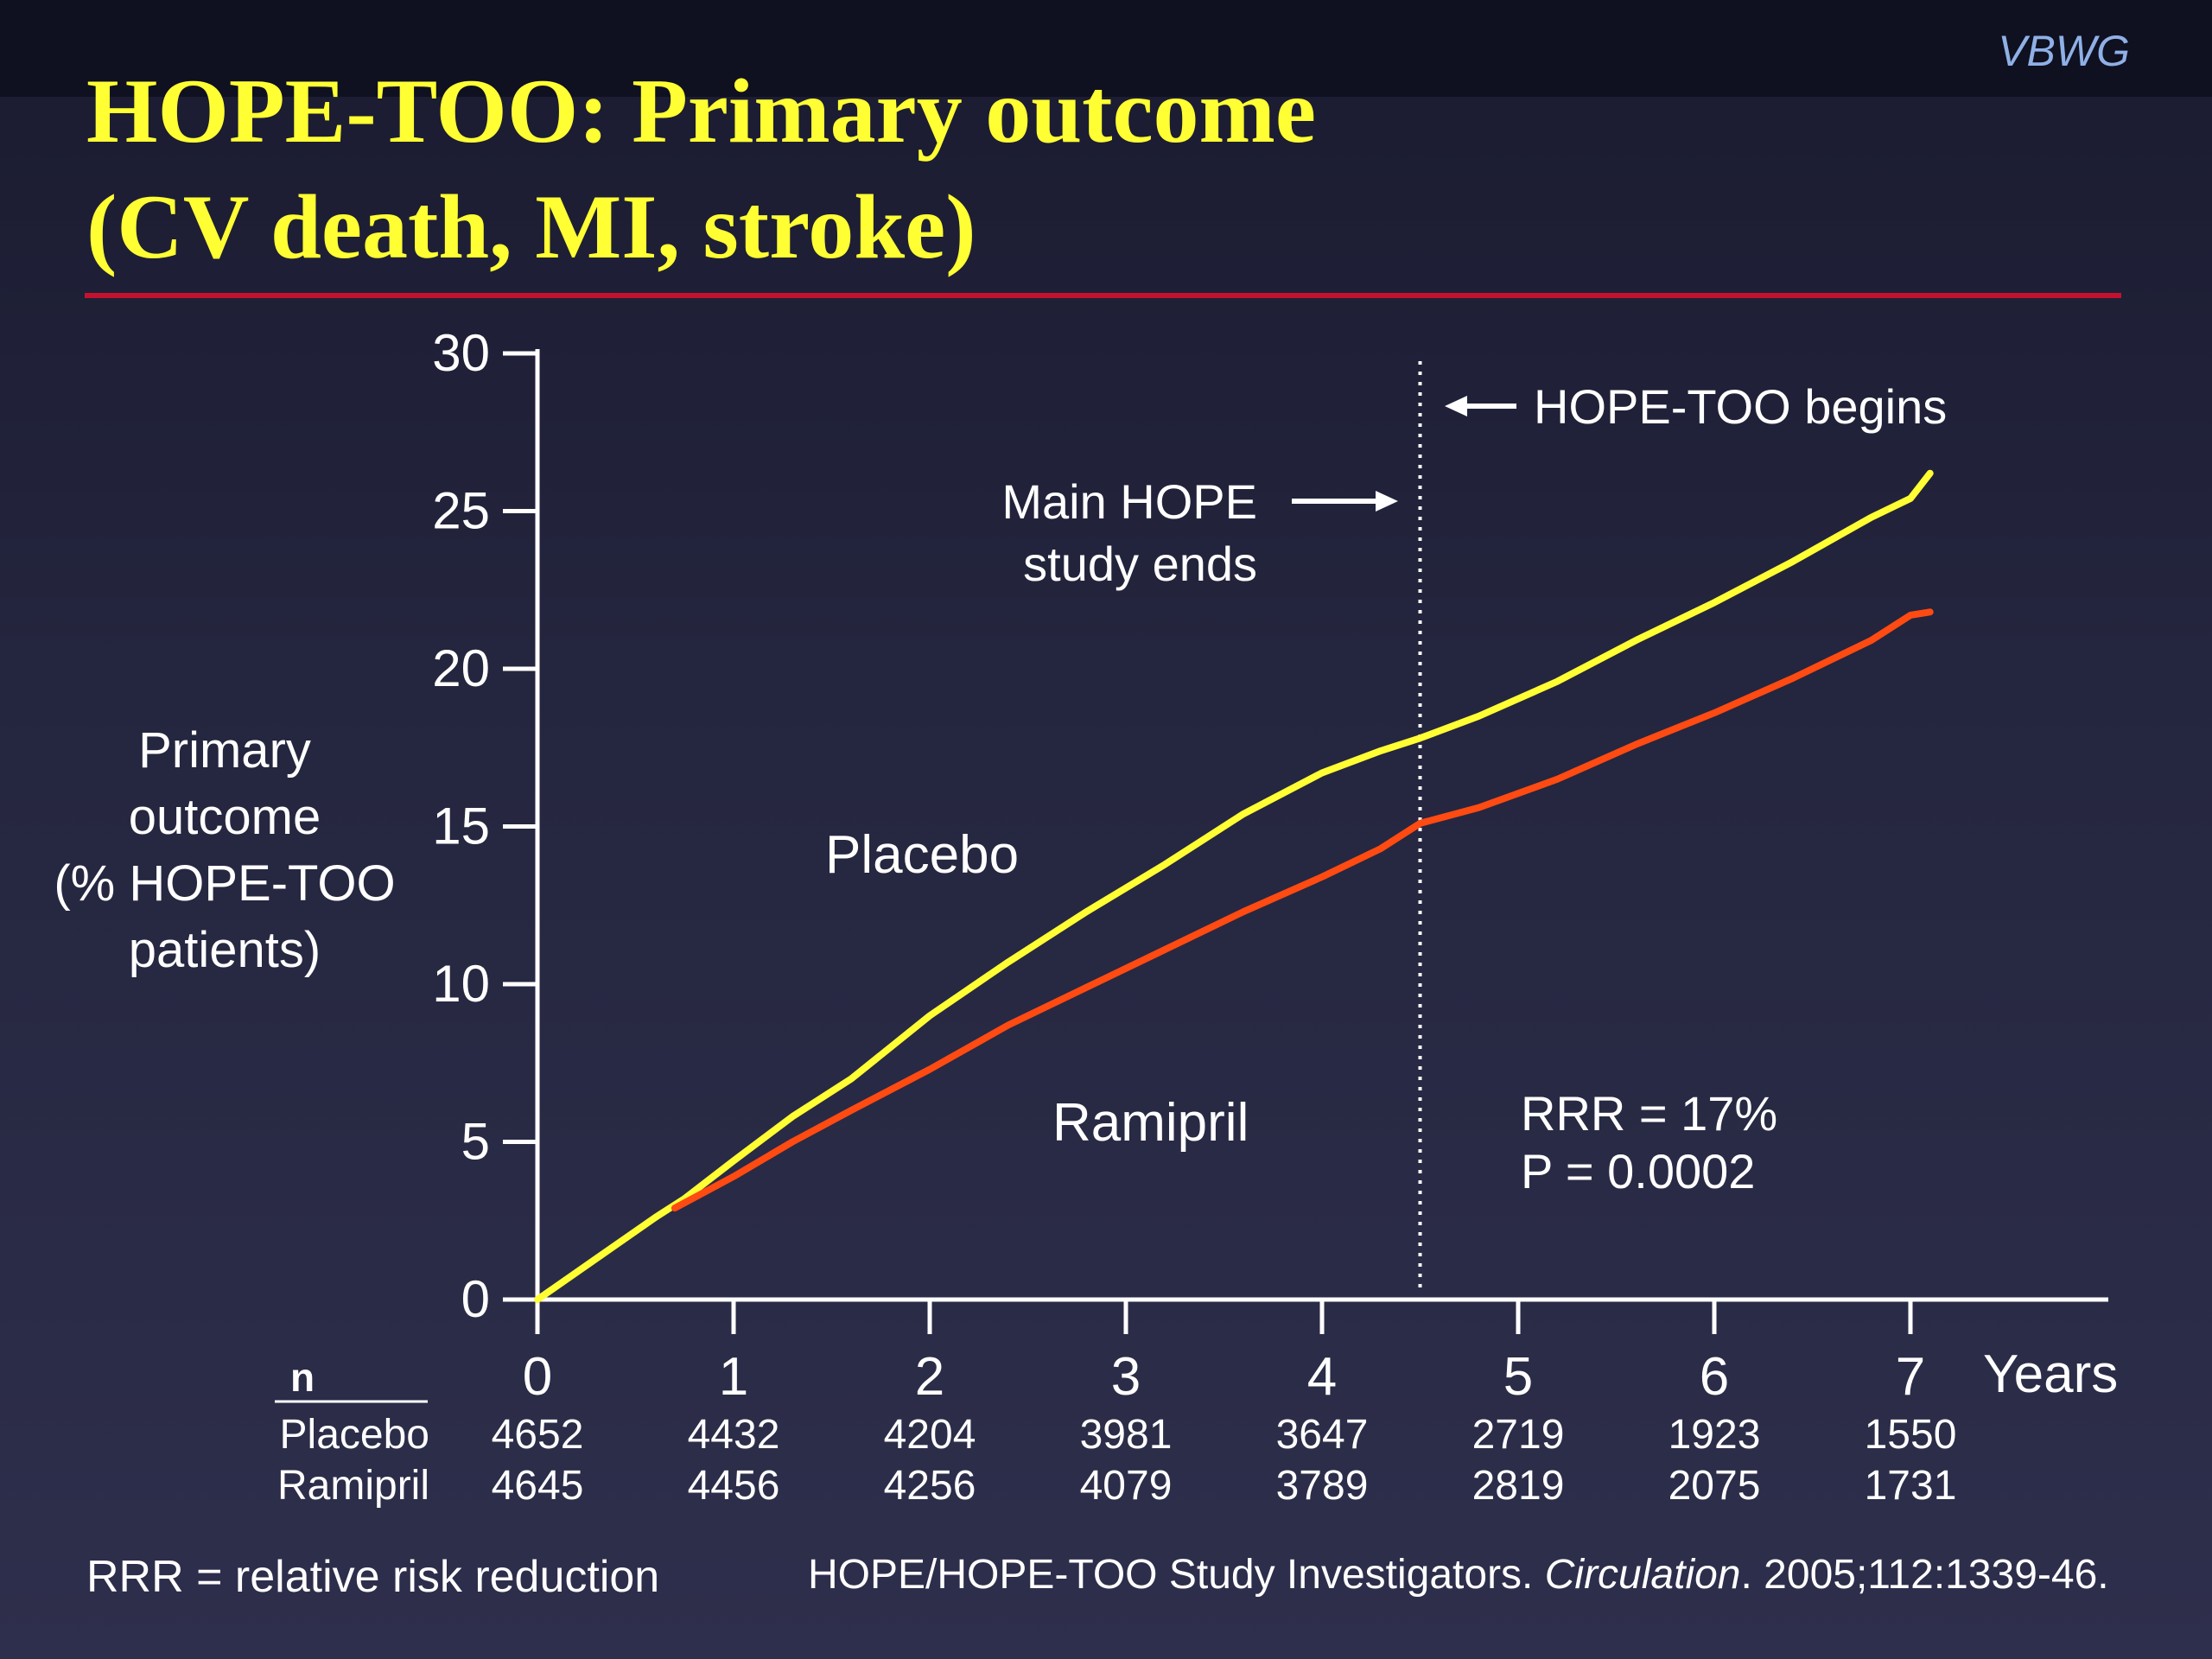 The height and width of the screenshot is (1659, 2212). What do you see at coordinates (701, 111) in the screenshot?
I see `slide-title-line-1: HOPE-TOO: Primary outcome` at bounding box center [701, 111].